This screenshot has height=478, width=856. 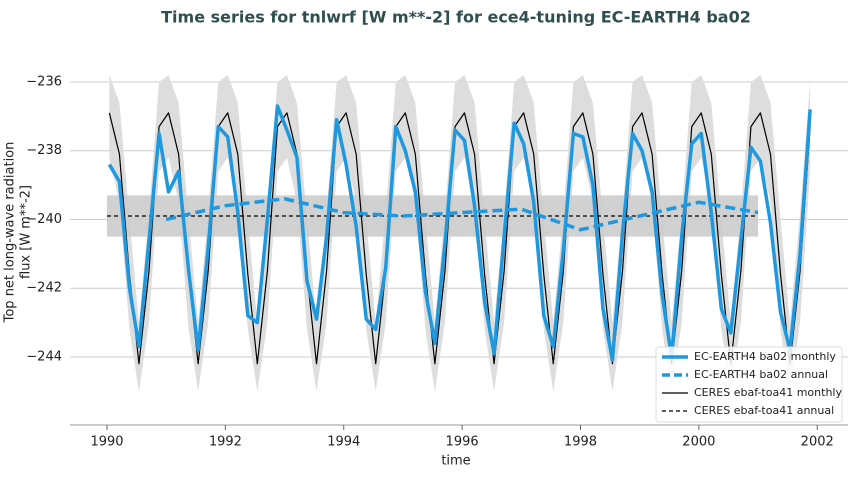 What do you see at coordinates (765, 356) in the screenshot?
I see `legend-label: EC-EARTH4 ba02 monthly` at bounding box center [765, 356].